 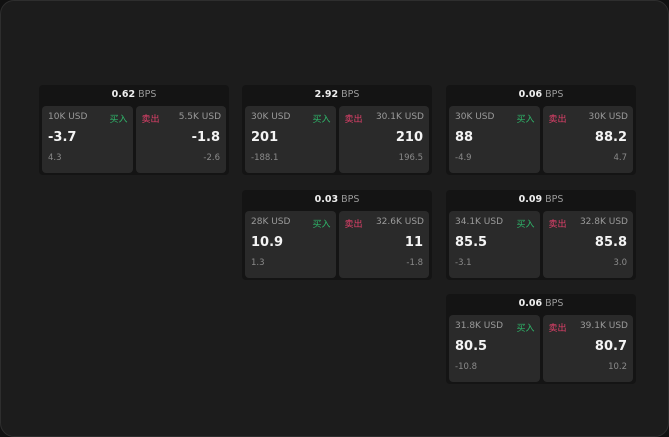 What do you see at coordinates (471, 242) in the screenshot?
I see `bid-price: 85.5` at bounding box center [471, 242].